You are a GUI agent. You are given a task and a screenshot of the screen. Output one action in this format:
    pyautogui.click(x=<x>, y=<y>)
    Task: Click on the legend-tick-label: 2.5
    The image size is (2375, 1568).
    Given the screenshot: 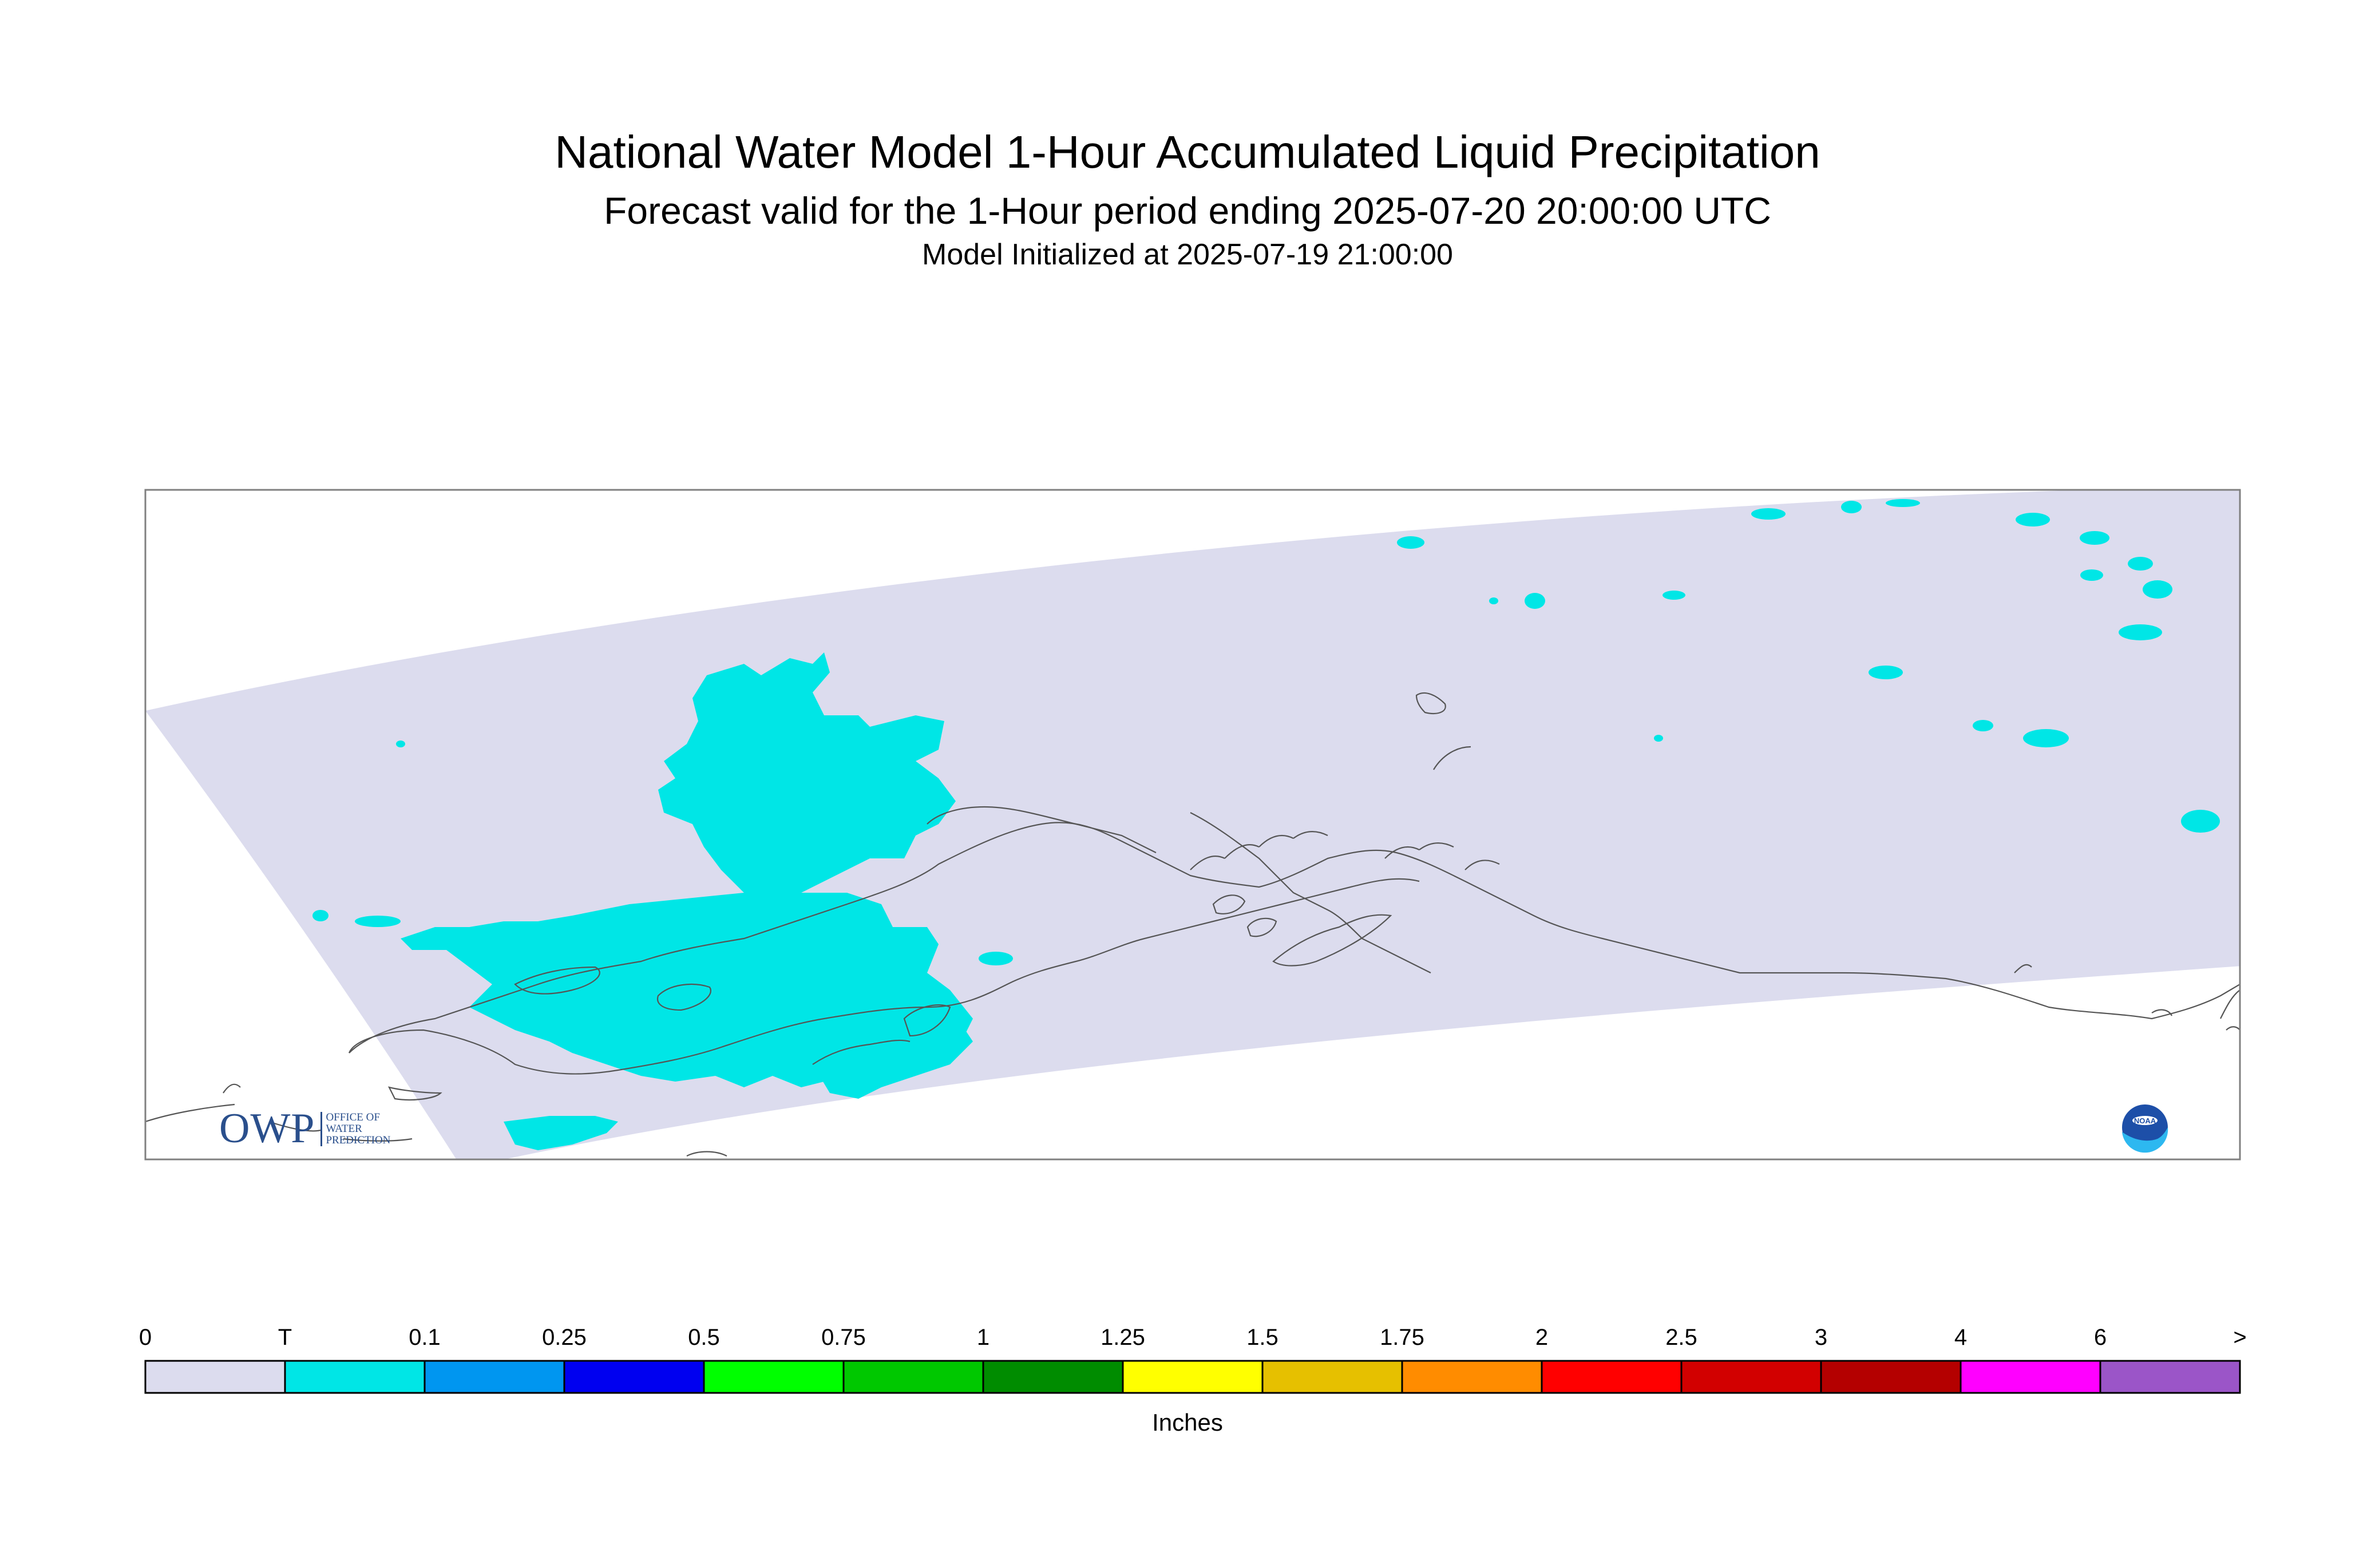 What is the action you would take?
    pyautogui.click(x=1681, y=1337)
    